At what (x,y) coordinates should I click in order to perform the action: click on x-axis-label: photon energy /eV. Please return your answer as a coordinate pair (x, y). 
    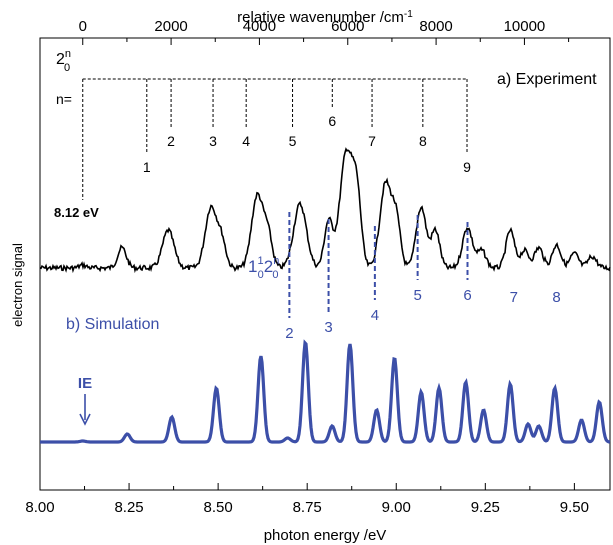
    Looking at the image, I should click on (325, 535).